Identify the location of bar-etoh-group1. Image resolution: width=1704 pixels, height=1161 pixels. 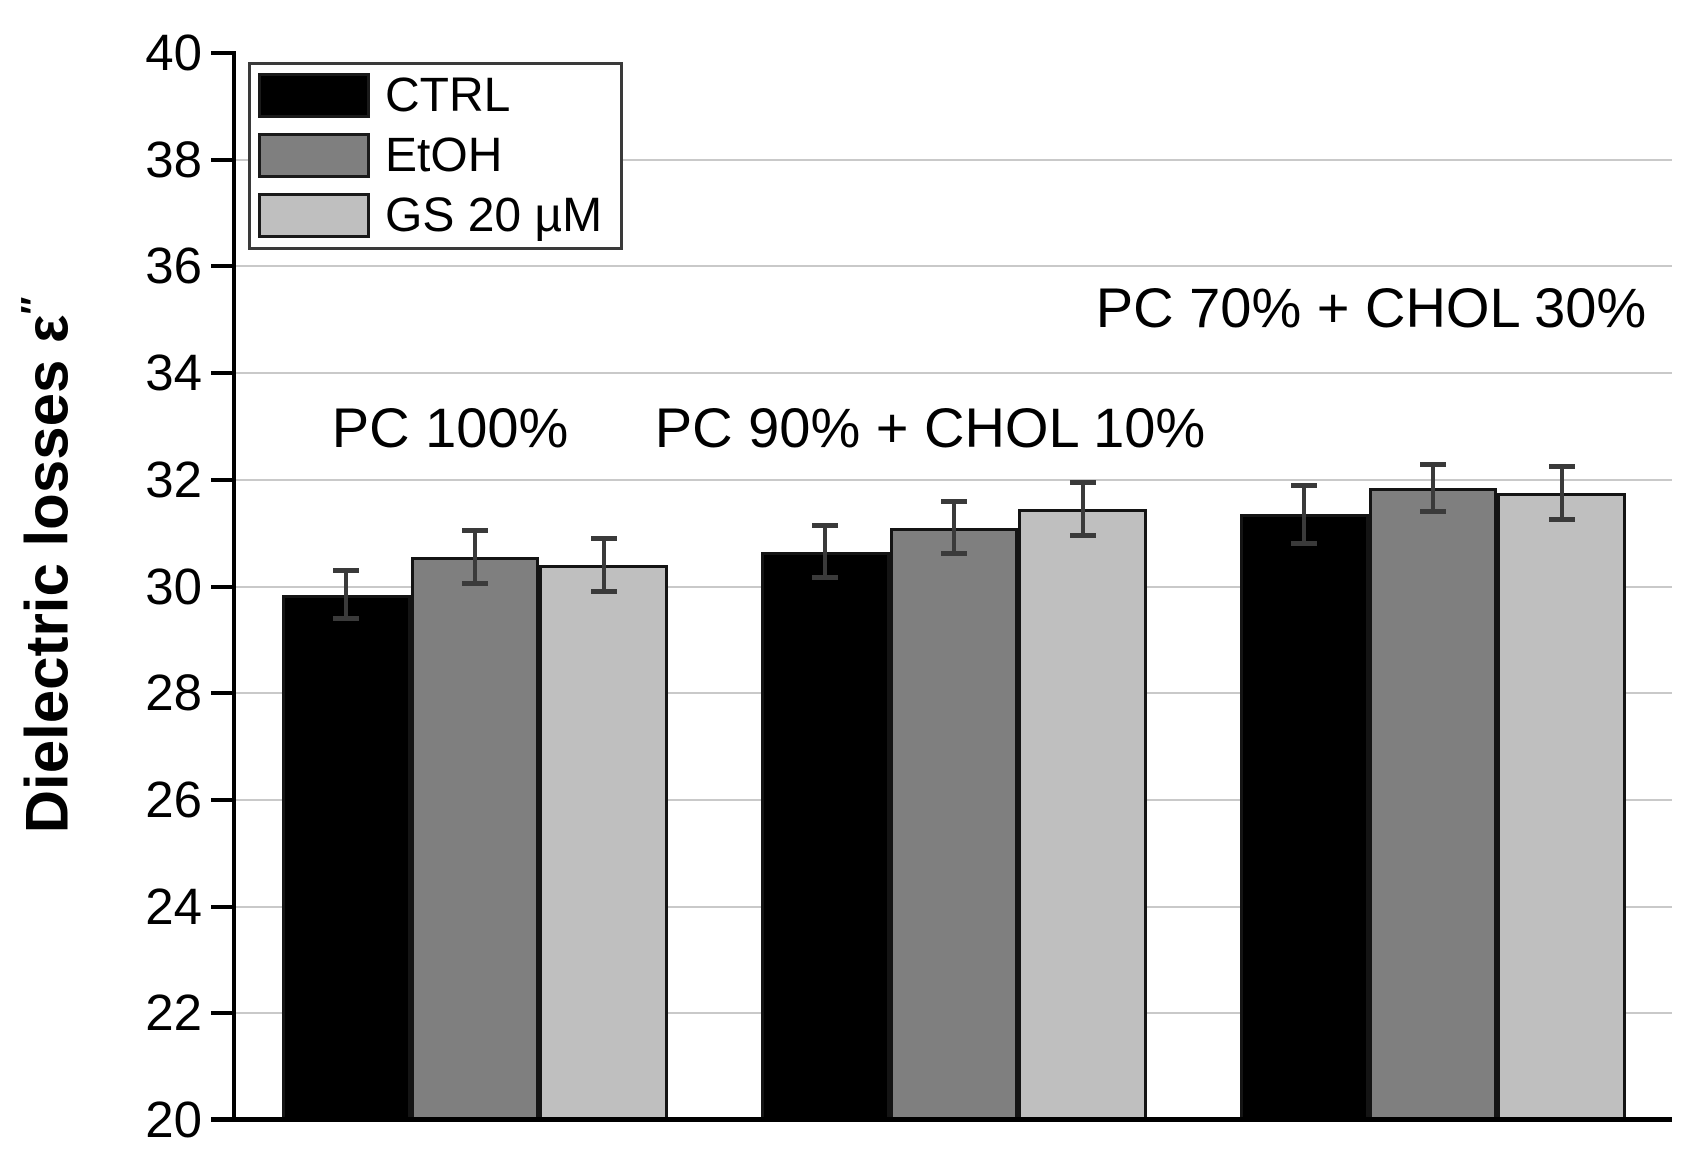
(475, 838).